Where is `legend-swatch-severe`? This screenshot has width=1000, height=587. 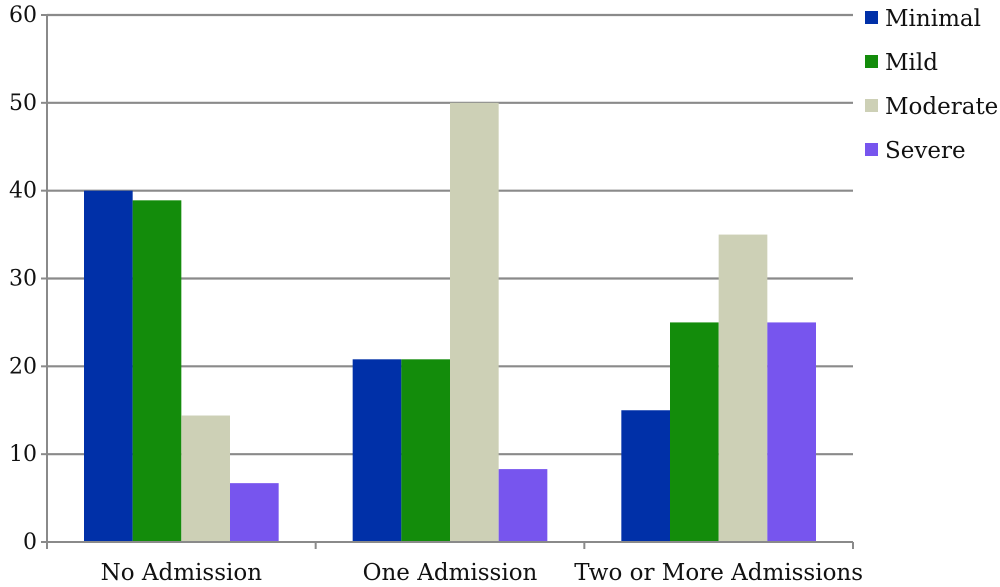
legend-swatch-severe is located at coordinates (871, 149).